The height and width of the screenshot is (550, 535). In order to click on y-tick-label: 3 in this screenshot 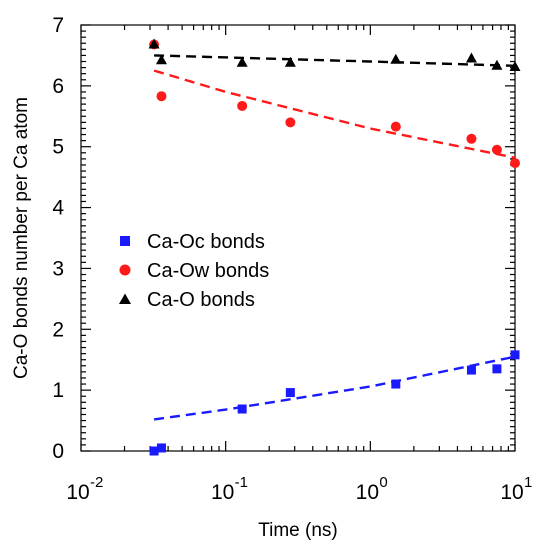, I will do `click(58, 268)`.